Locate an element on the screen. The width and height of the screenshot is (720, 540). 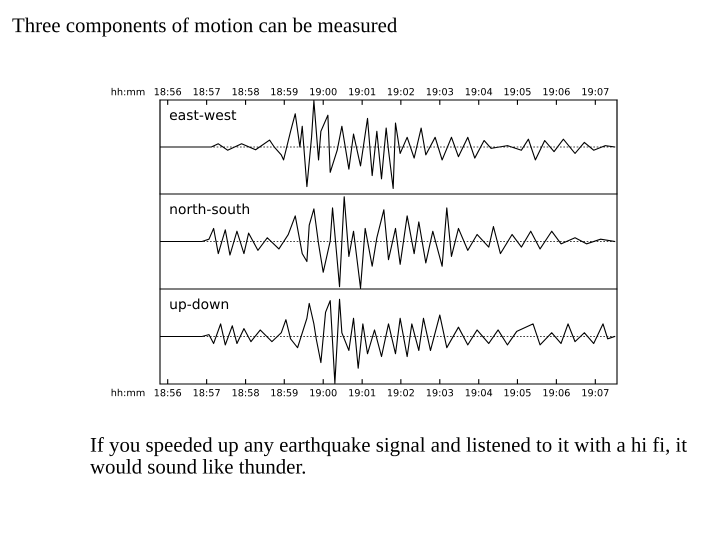
x-tick-label: 19:00 is located at coordinates (323, 392).